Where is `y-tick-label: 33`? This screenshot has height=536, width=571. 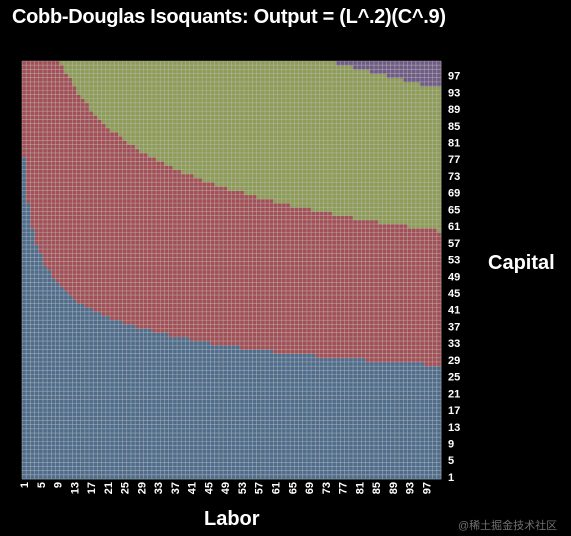 y-tick-label: 33 is located at coordinates (454, 344).